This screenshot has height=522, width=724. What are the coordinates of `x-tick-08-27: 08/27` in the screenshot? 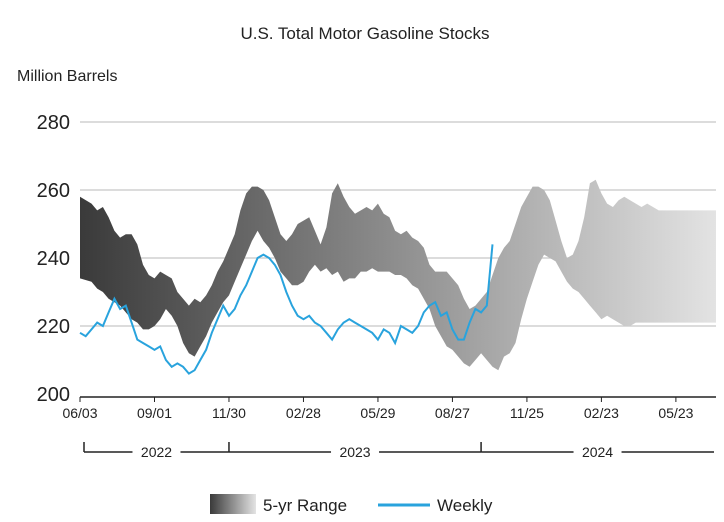 It's located at (452, 413).